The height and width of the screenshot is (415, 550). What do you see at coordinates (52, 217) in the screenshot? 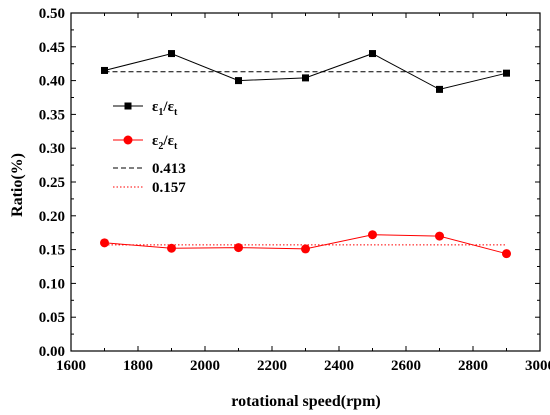
I see `y-tick-label: 0.20` at bounding box center [52, 217].